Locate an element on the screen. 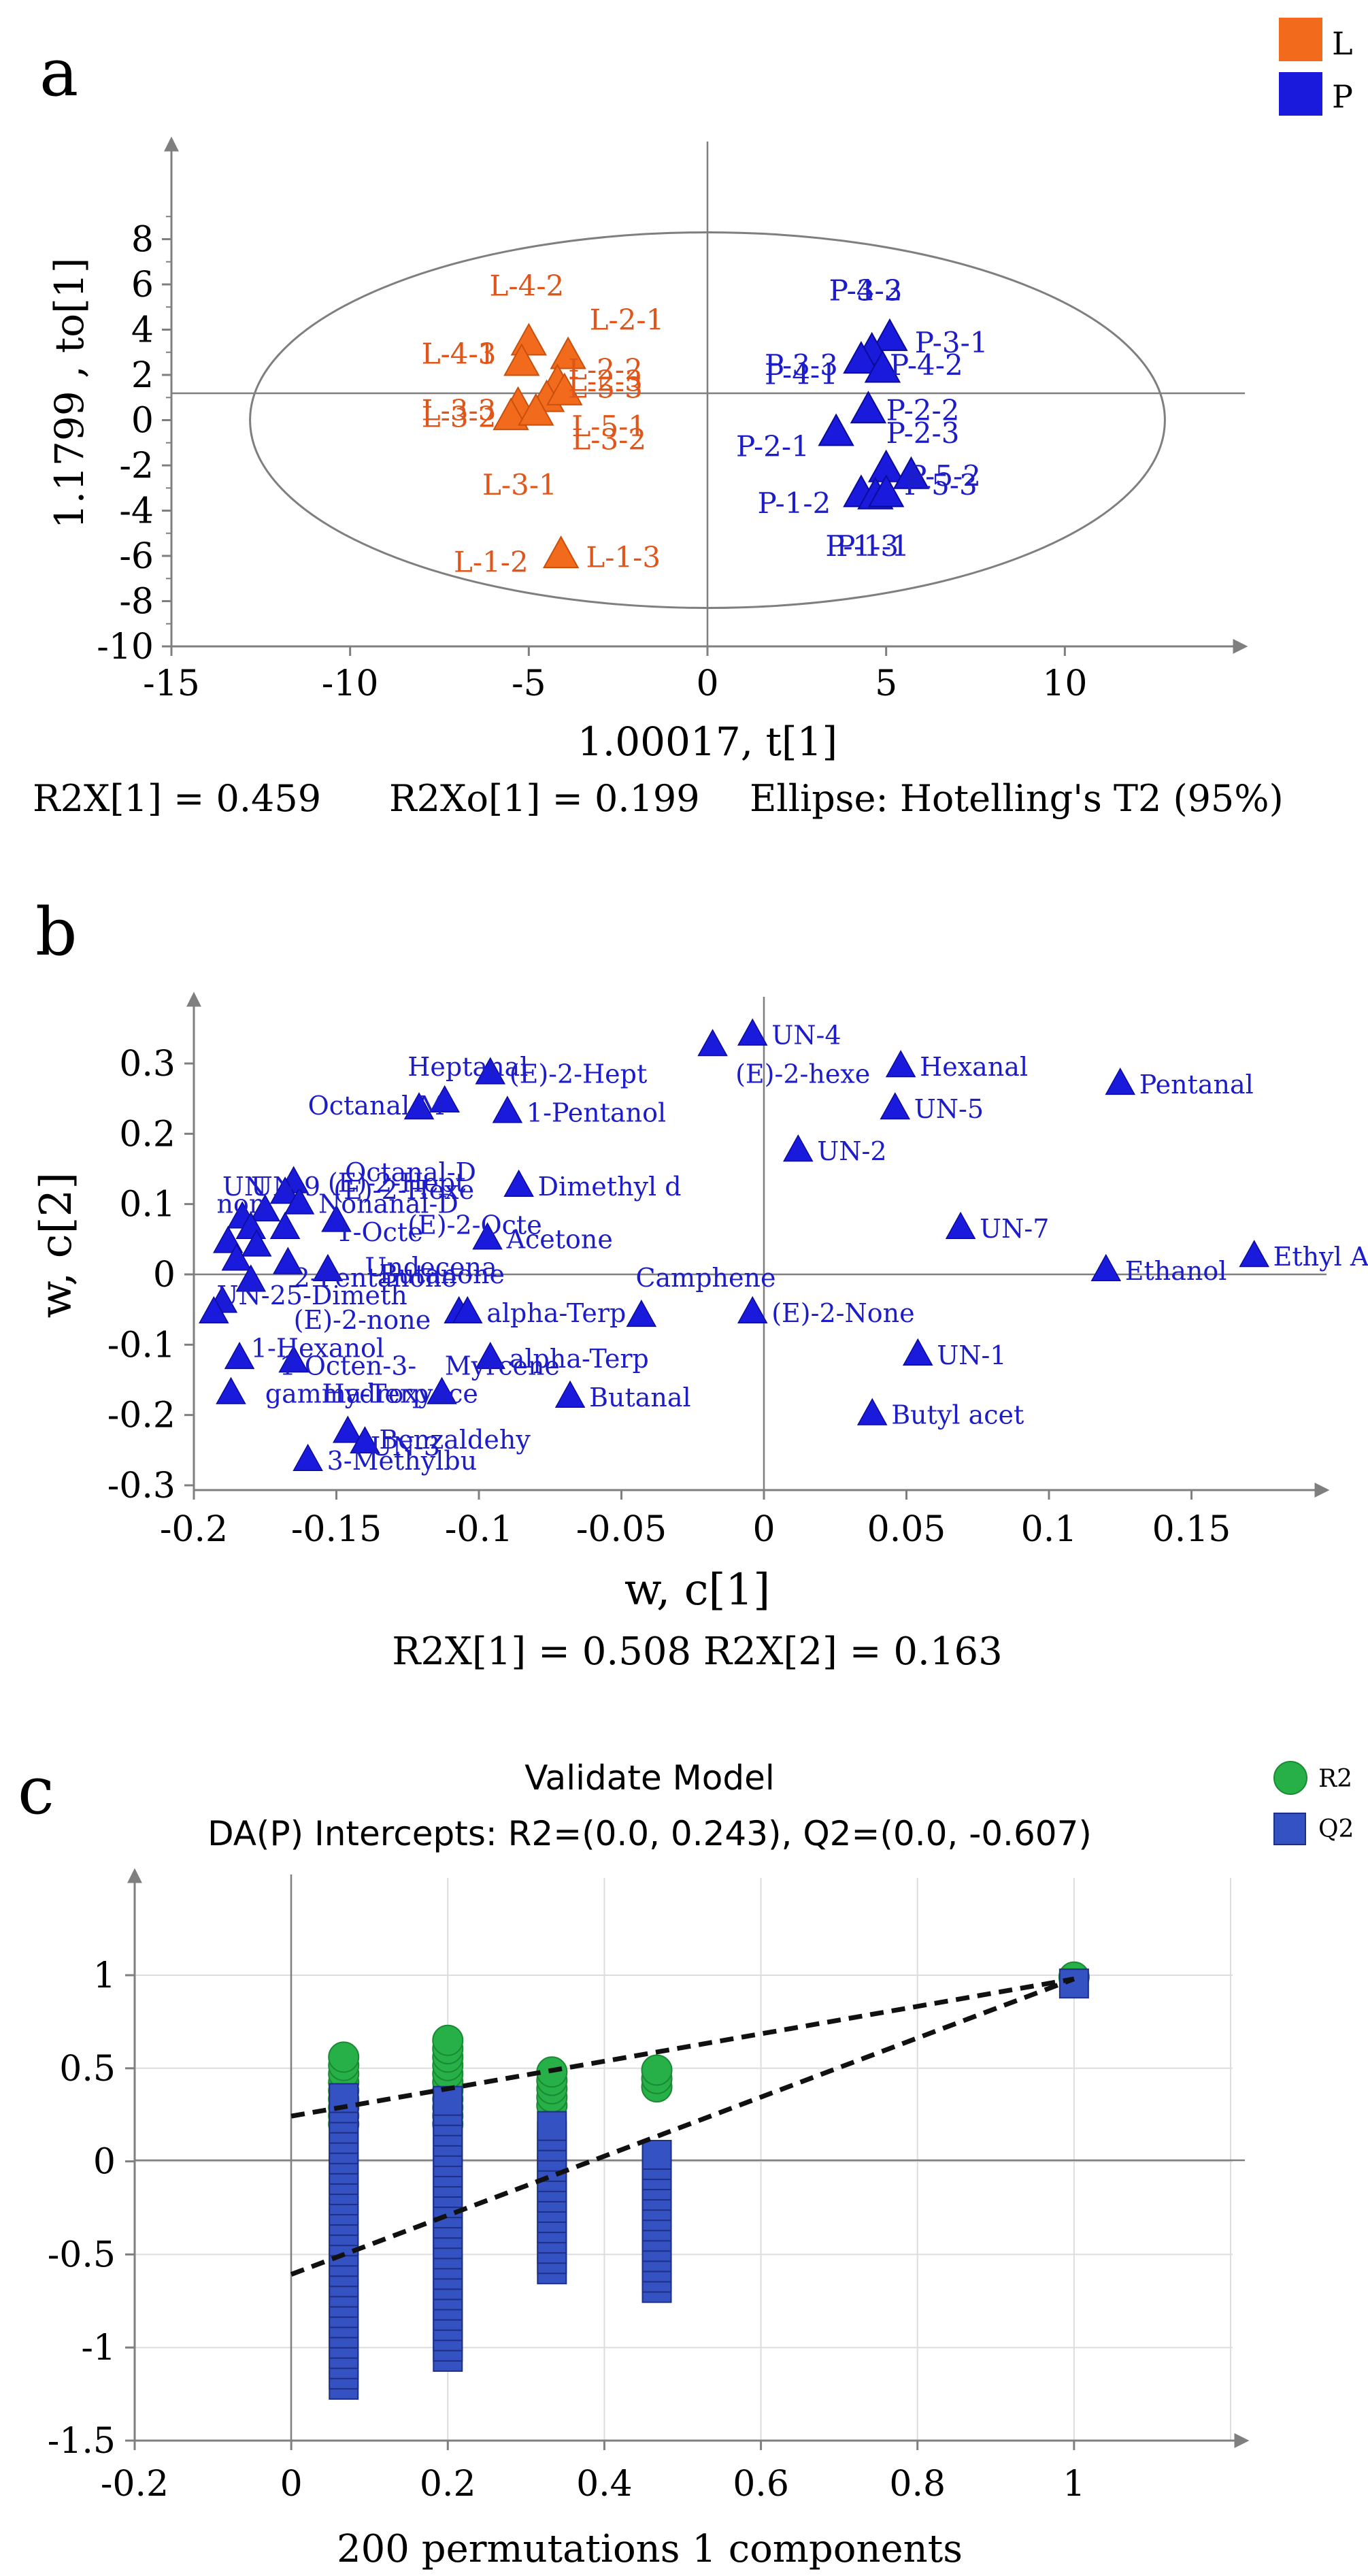 This screenshot has height=2576, width=1368. loading-label: Dimethyl d is located at coordinates (610, 1187).